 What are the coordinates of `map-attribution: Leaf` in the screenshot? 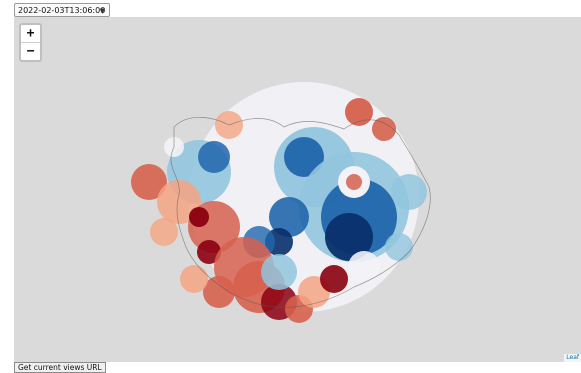 It's located at (572, 358).